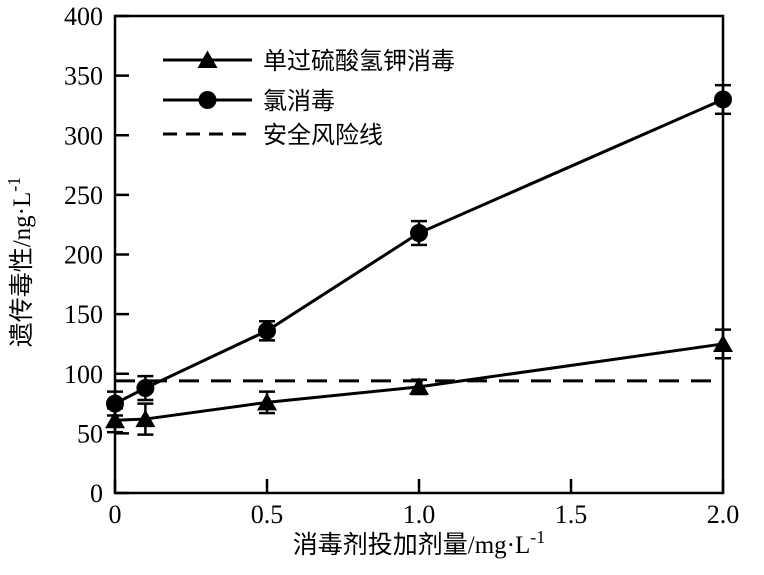  Describe the element at coordinates (83, 255) in the screenshot. I see `y-tick-label: 200` at that location.